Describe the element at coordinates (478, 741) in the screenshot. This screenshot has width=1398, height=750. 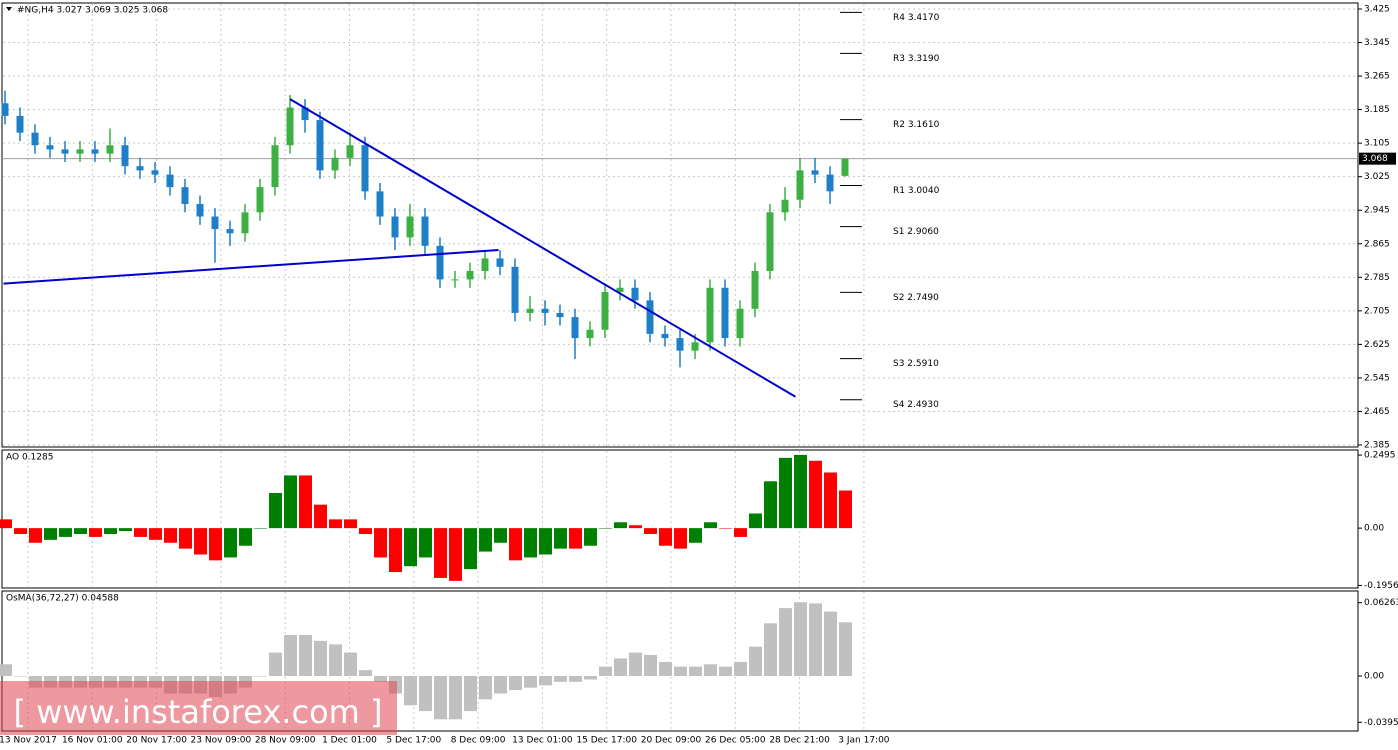
I see `x-tick-label: 8 Dec 09:00` at that location.